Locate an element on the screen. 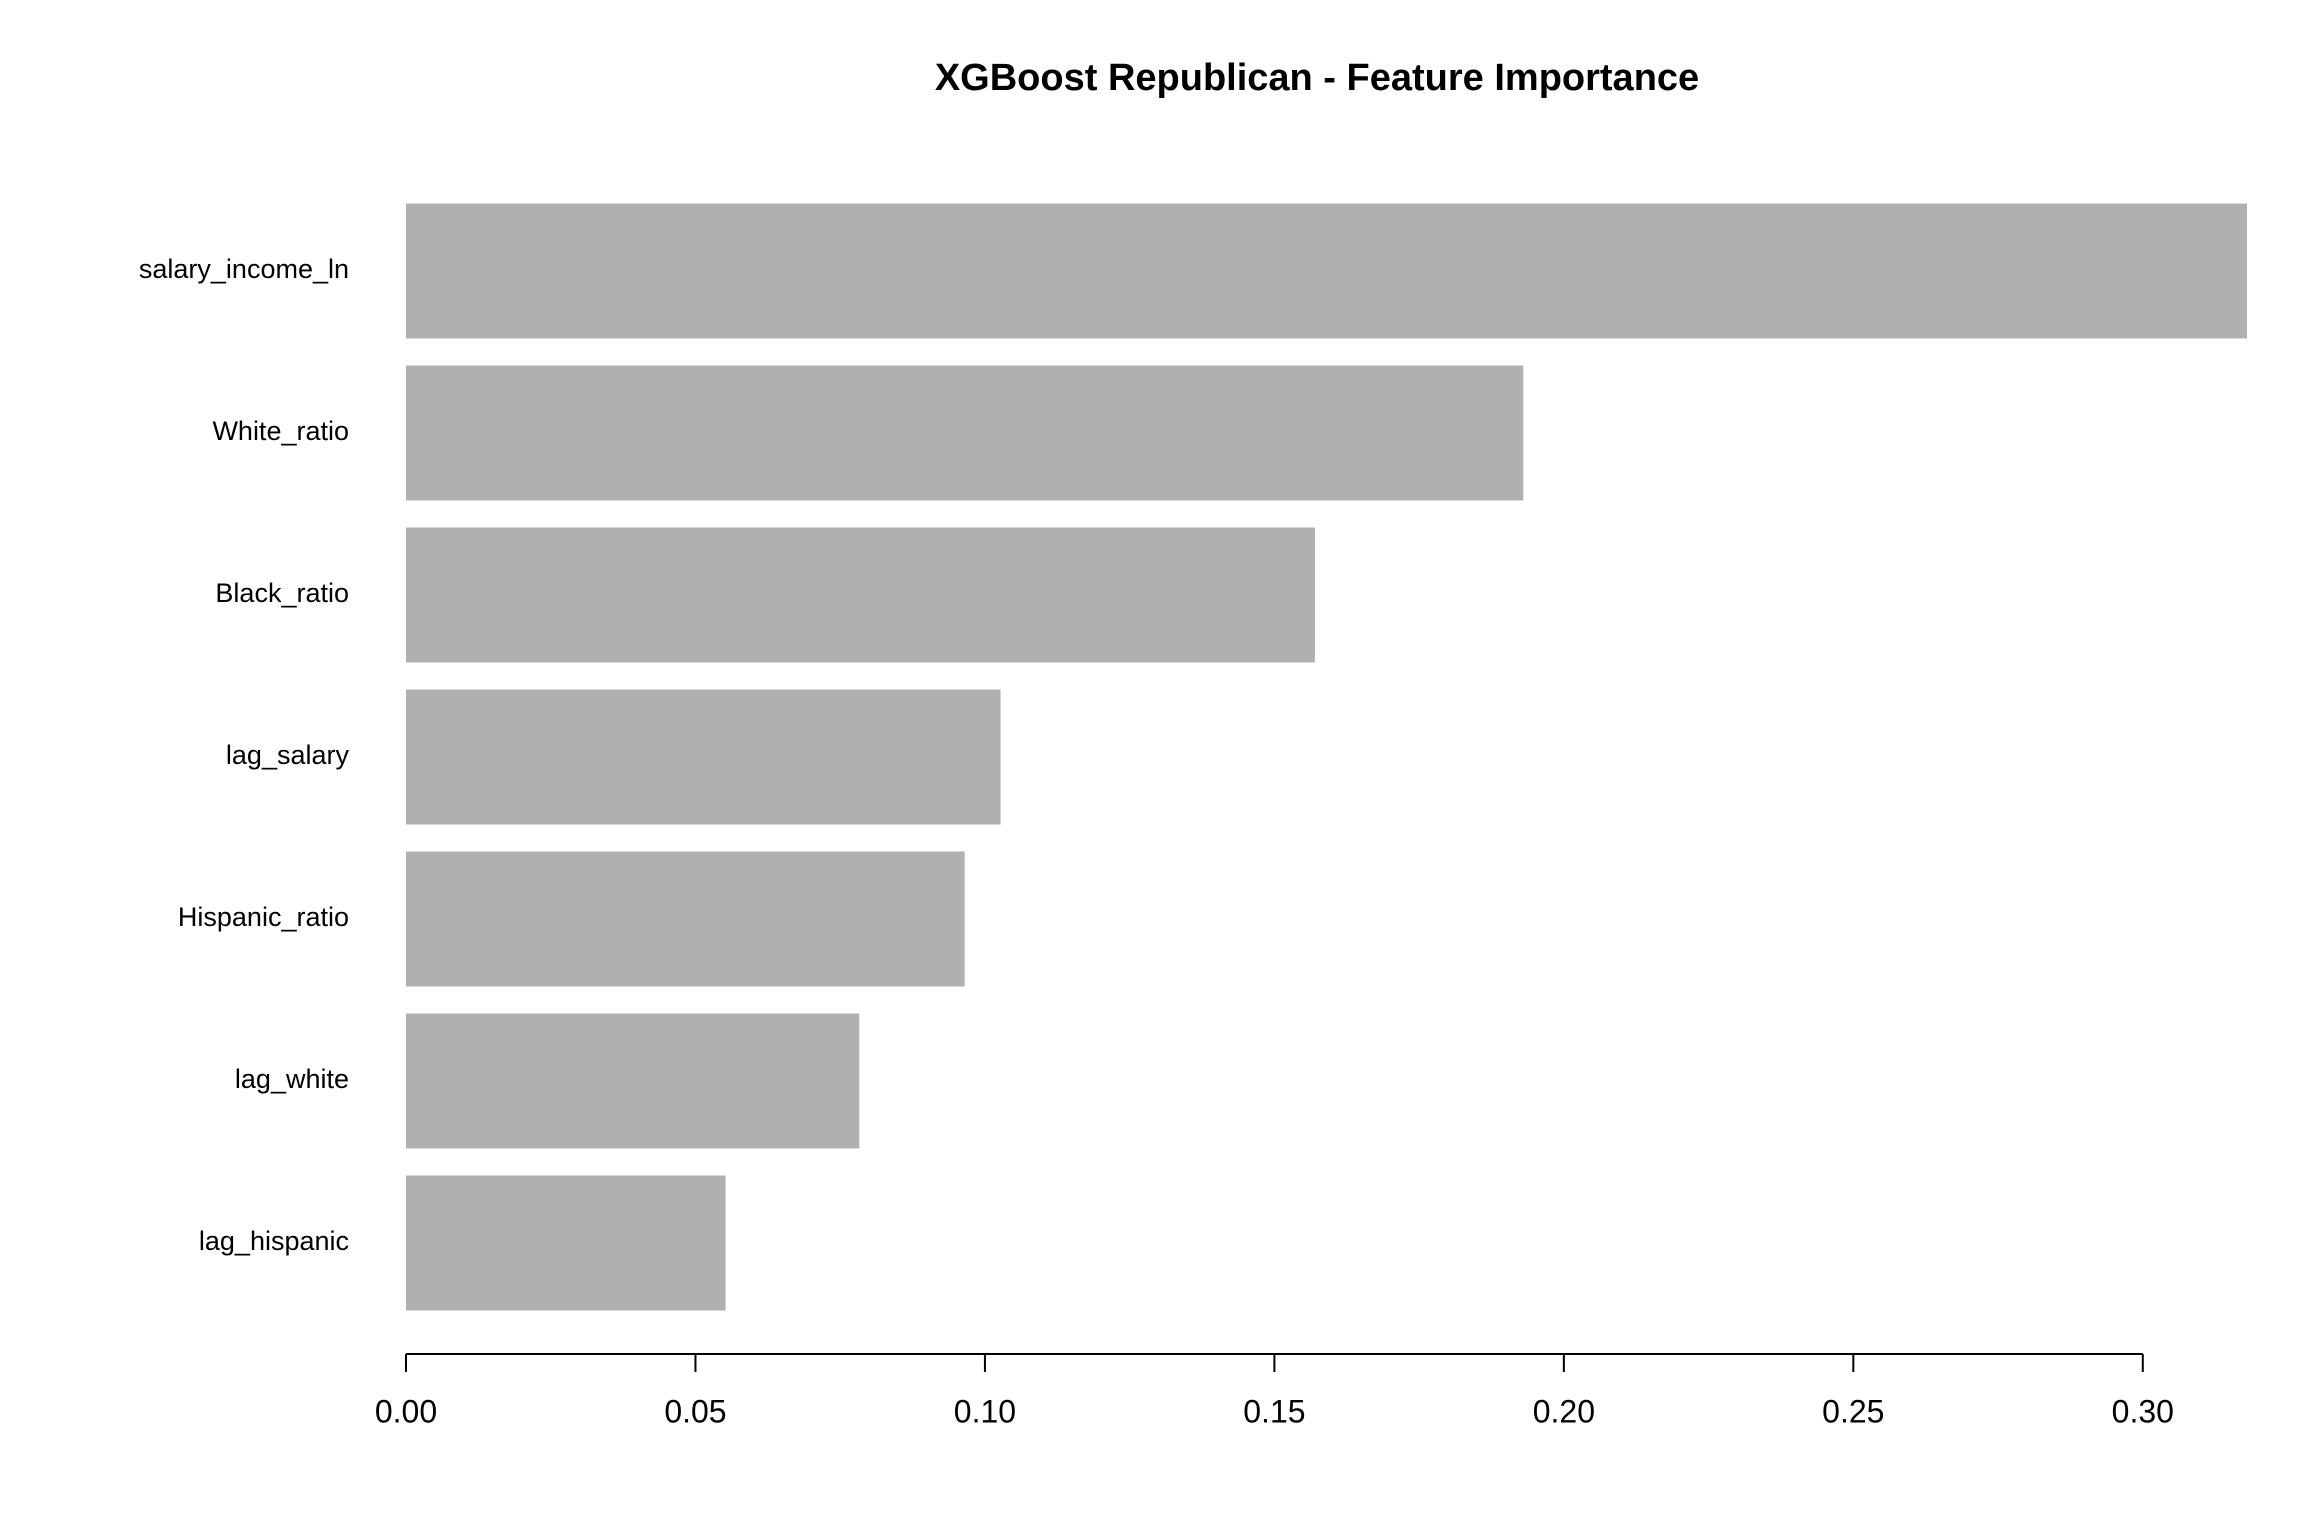 The image size is (2304, 1536). y-tick-label: Black_ratio is located at coordinates (282, 593).